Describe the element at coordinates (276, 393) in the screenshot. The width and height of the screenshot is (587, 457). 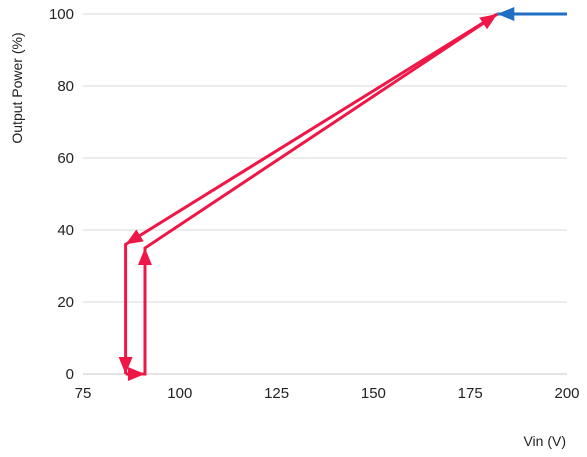
I see `x-tick-label: 125` at that location.